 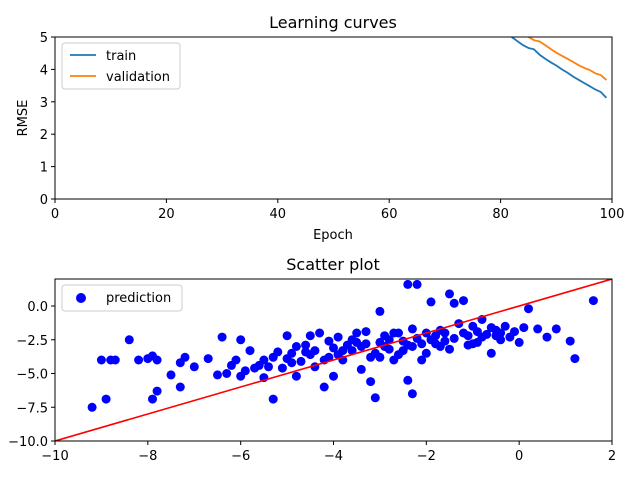 I want to click on x-tick-label: 80, so click(x=500, y=214).